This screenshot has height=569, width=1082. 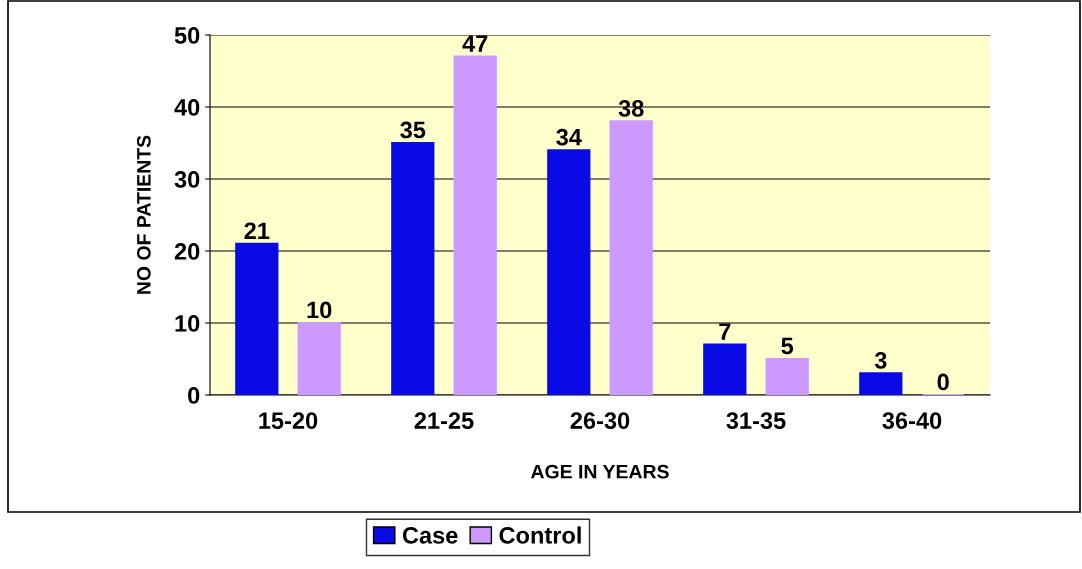 What do you see at coordinates (540, 535) in the screenshot?
I see `legend-label: Control` at bounding box center [540, 535].